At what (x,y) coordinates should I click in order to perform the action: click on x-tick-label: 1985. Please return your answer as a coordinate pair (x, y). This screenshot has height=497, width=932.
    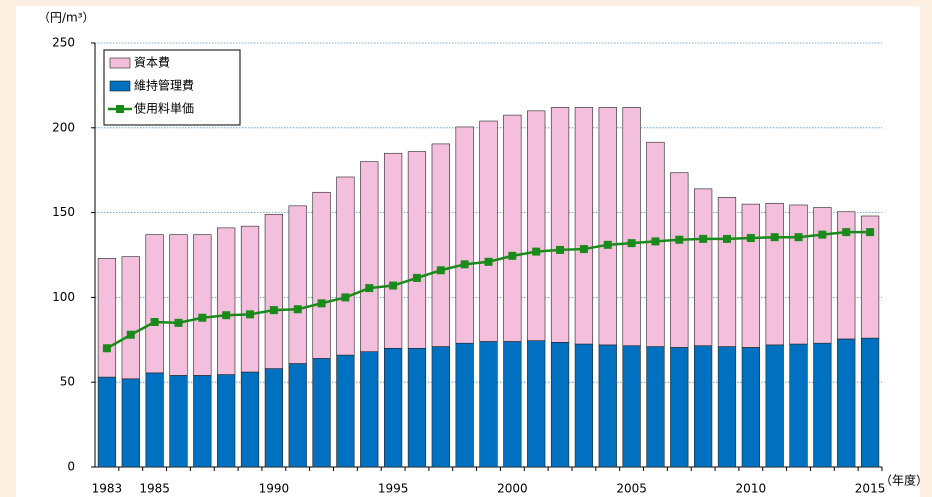
    Looking at the image, I should click on (154, 489).